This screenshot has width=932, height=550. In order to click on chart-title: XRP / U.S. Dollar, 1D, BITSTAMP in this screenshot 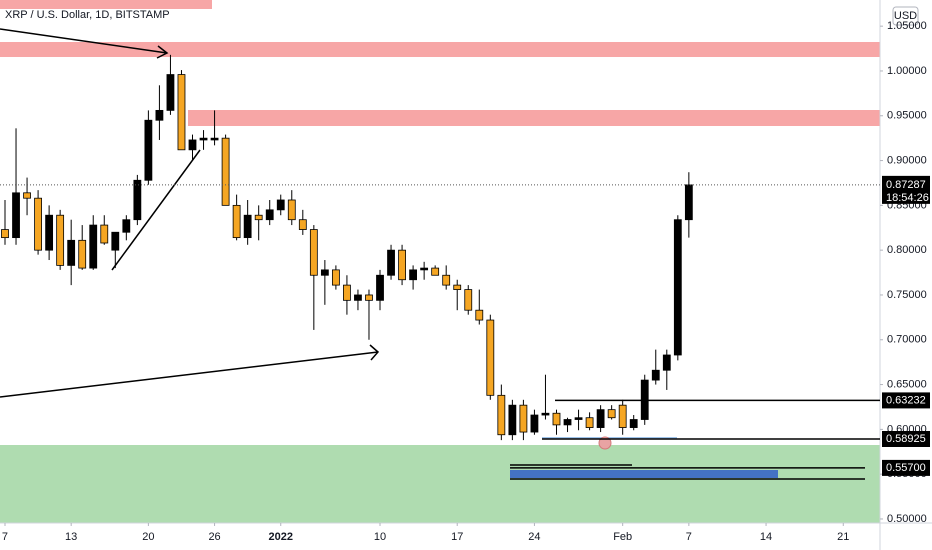, I will do `click(87, 15)`.